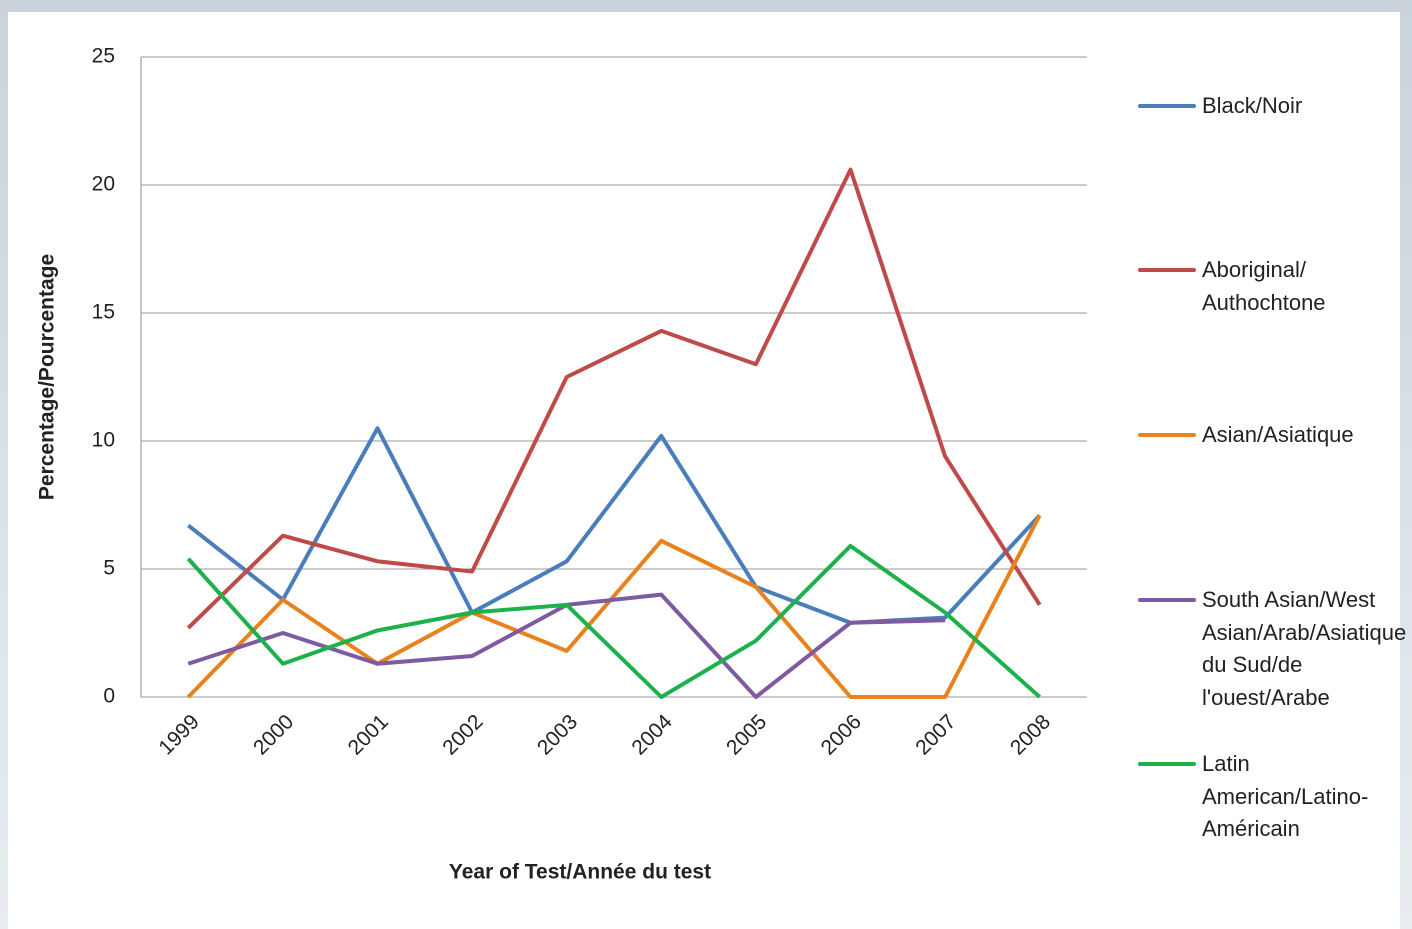 This screenshot has height=929, width=1412. Describe the element at coordinates (1252, 105) in the screenshot. I see `legend-label: Black/Noir` at that location.